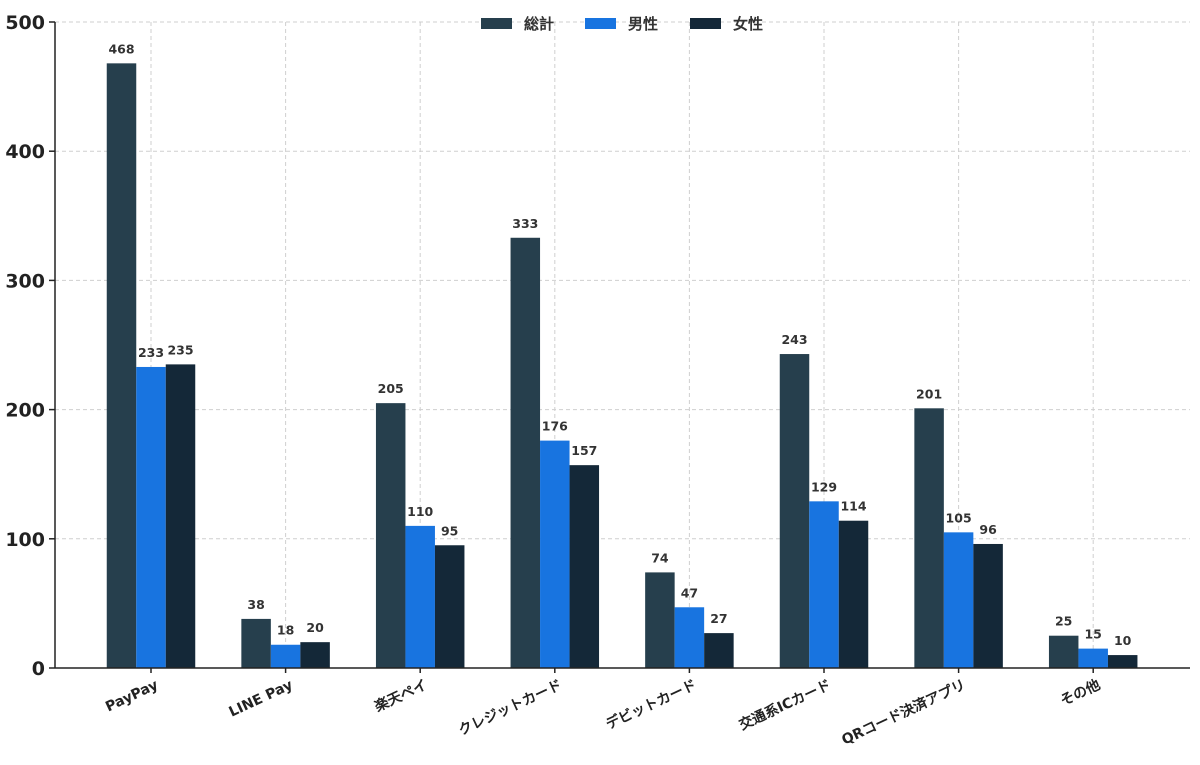 Image resolution: width=1200 pixels, height=765 pixels. I want to click on legend-label: 男性, so click(643, 24).